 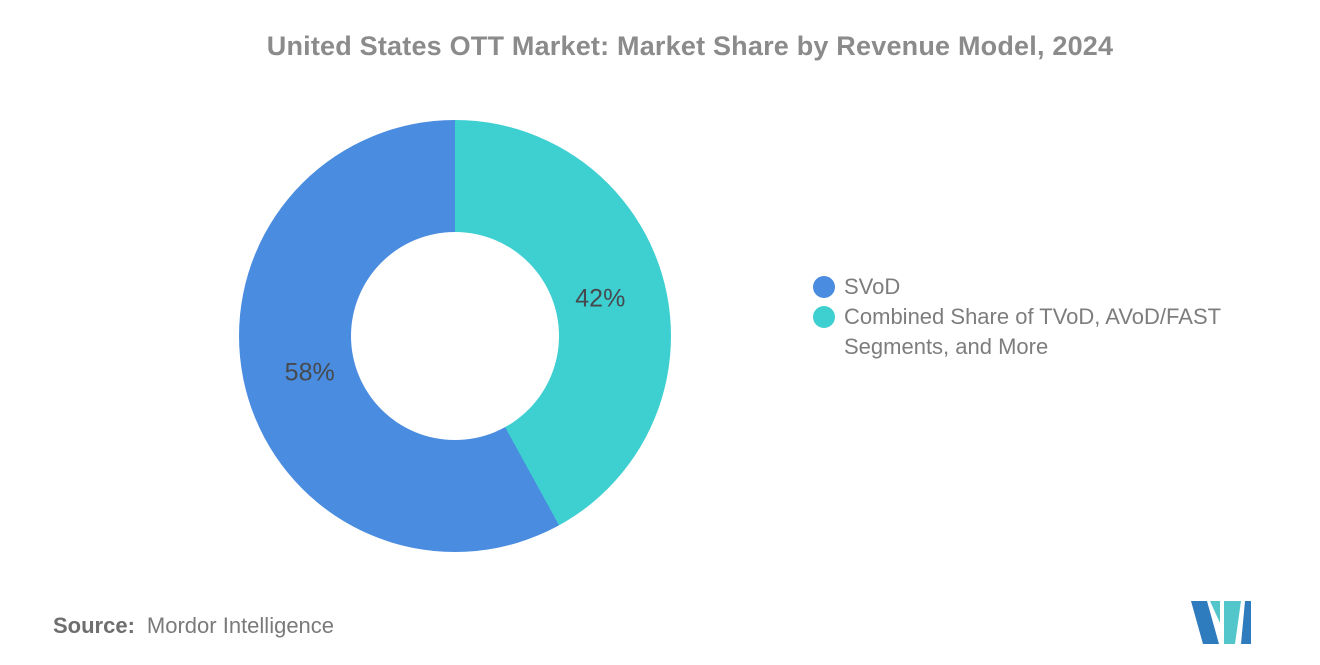 What do you see at coordinates (1246, 622) in the screenshot?
I see `logo-right-bar-shape` at bounding box center [1246, 622].